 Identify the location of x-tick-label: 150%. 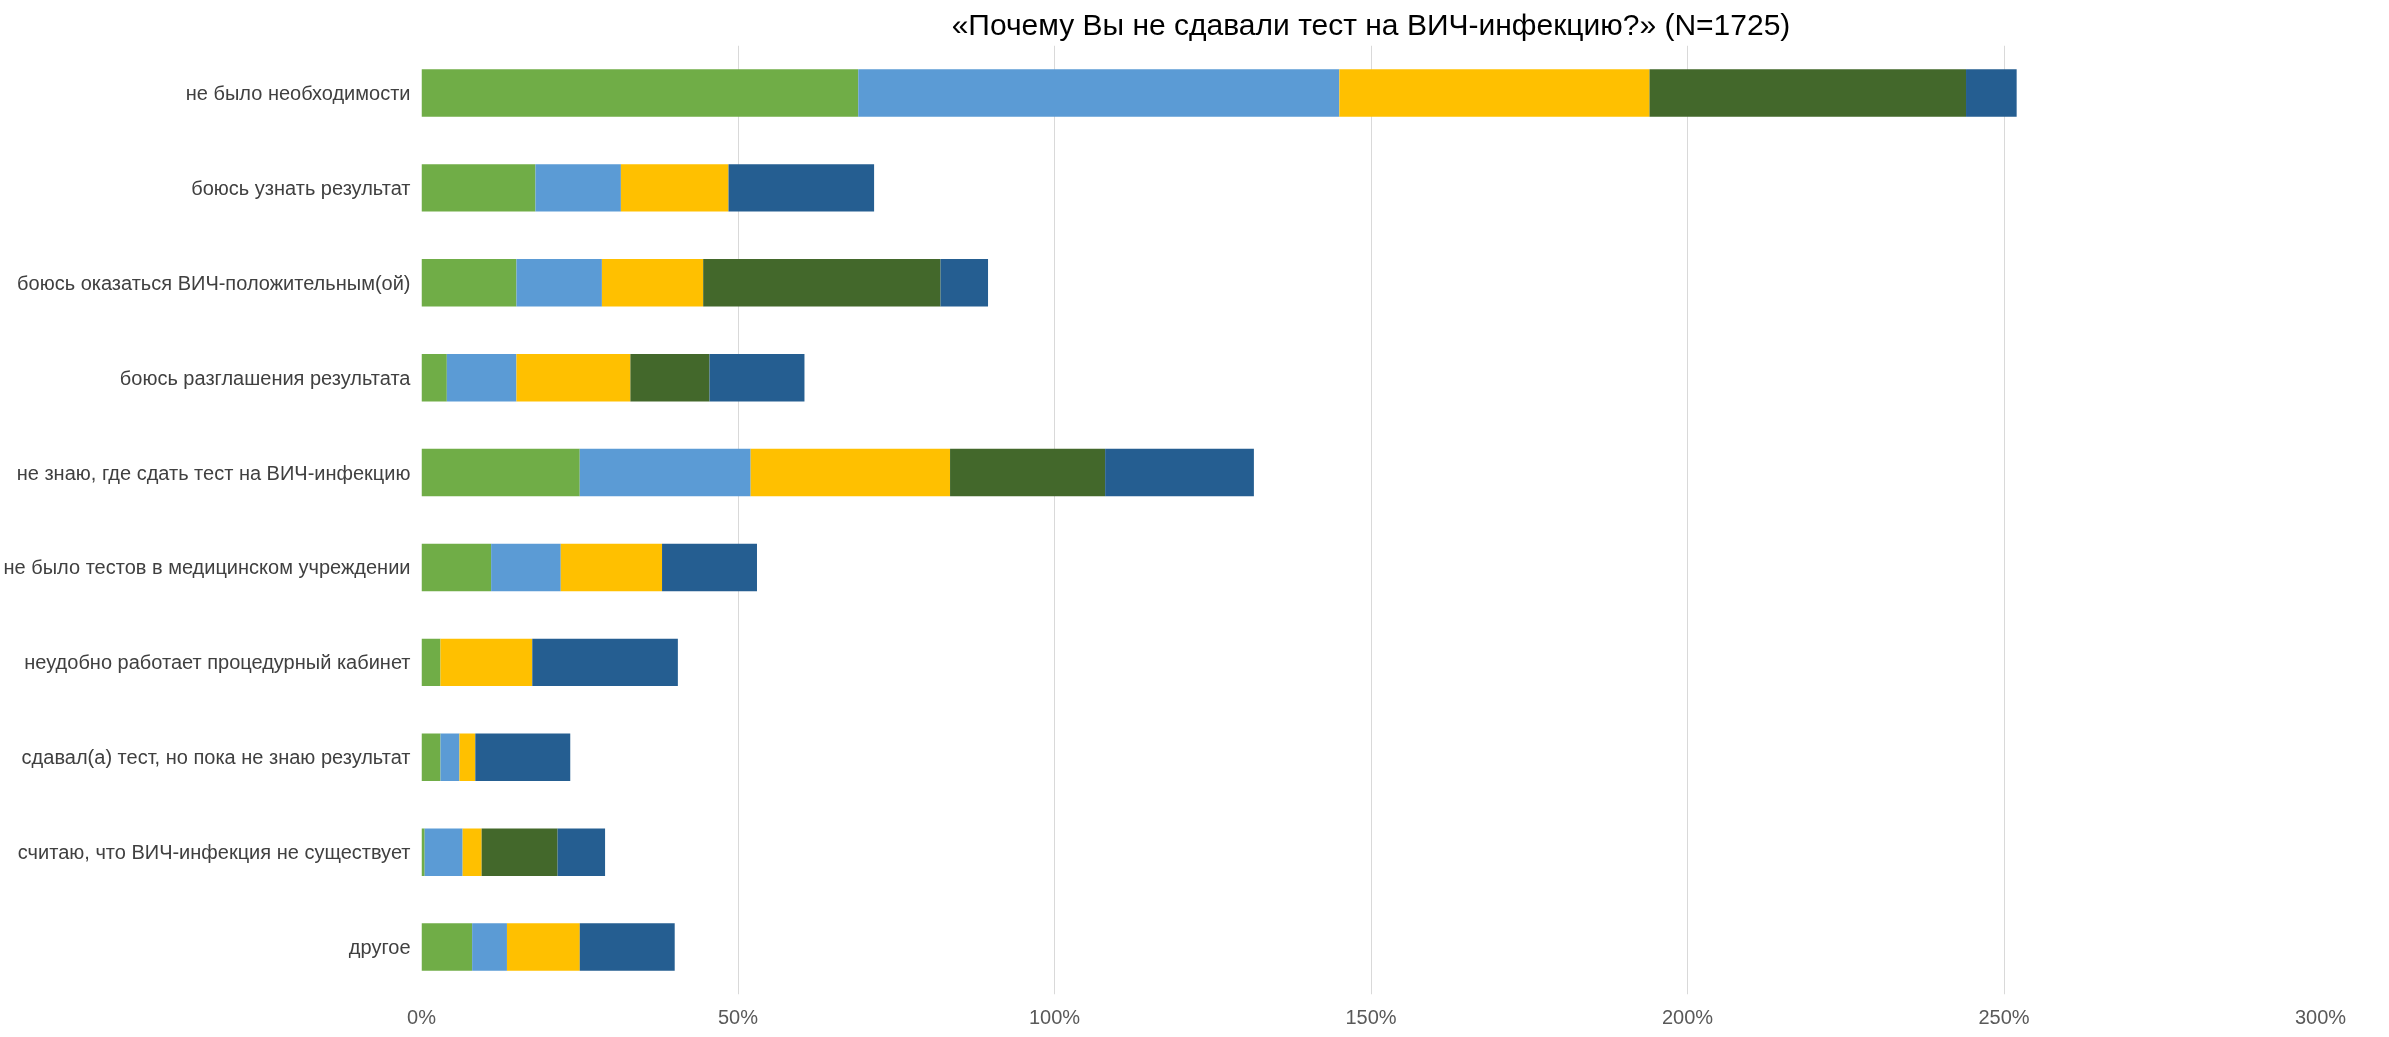
(1371, 1016).